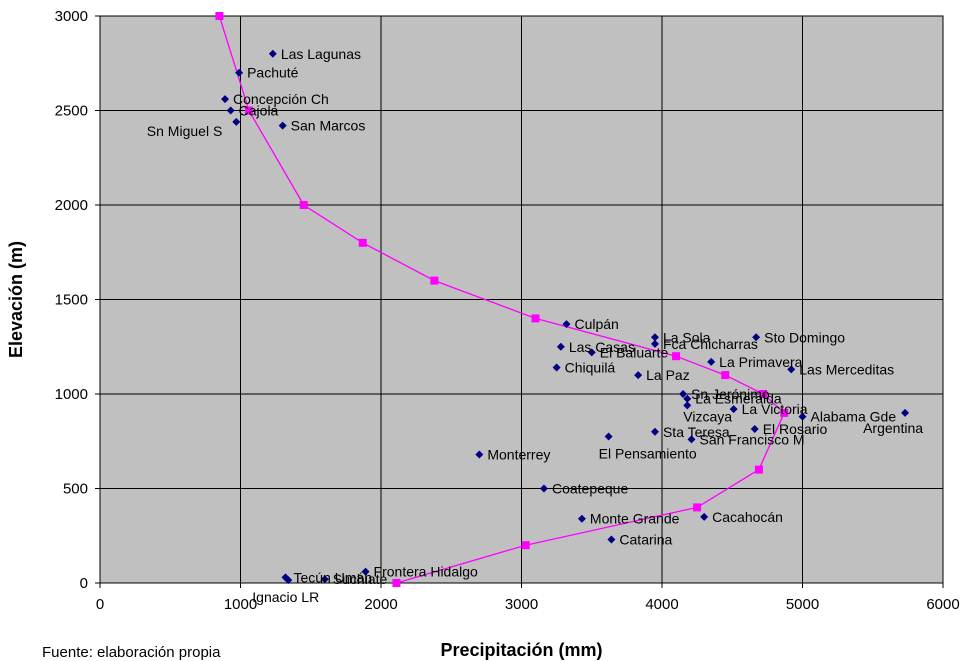 This screenshot has width=968, height=661. I want to click on station-label: El Rosario, so click(795, 429).